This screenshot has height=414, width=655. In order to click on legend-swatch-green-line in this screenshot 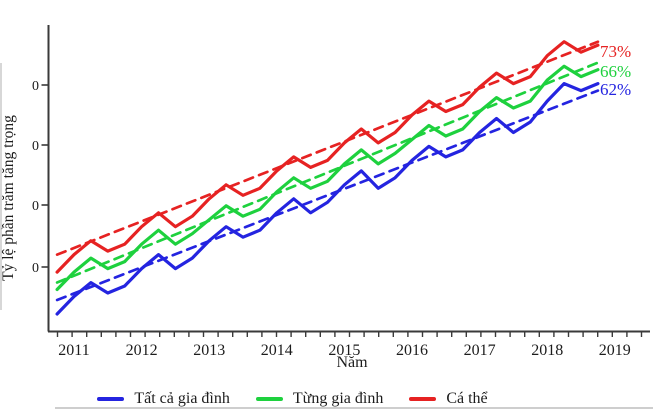, I will do `click(269, 399)`.